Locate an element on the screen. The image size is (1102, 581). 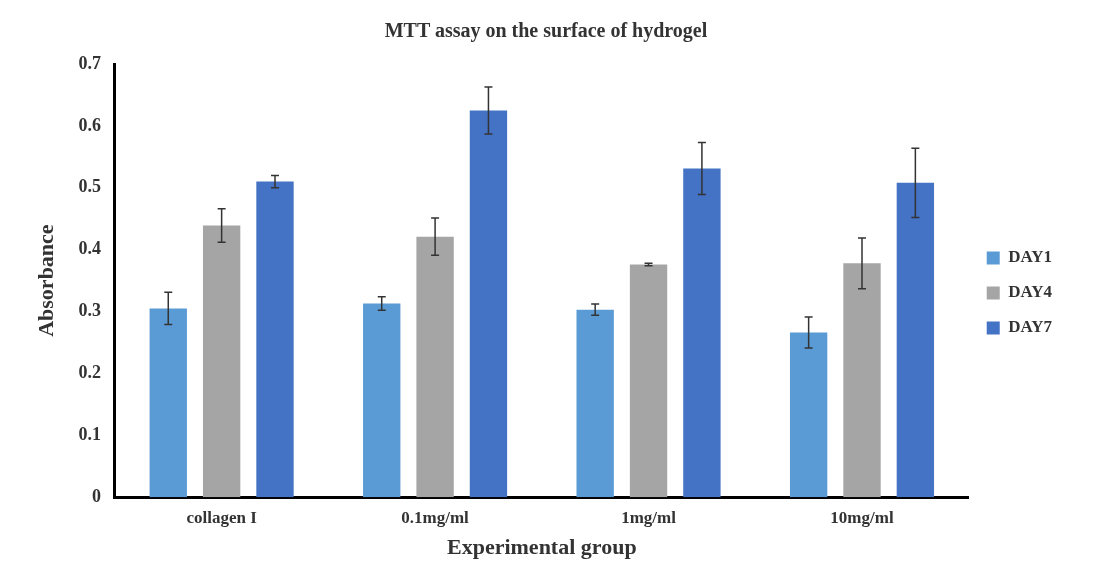
x-axis-title: Experimental group is located at coordinates (541, 547).